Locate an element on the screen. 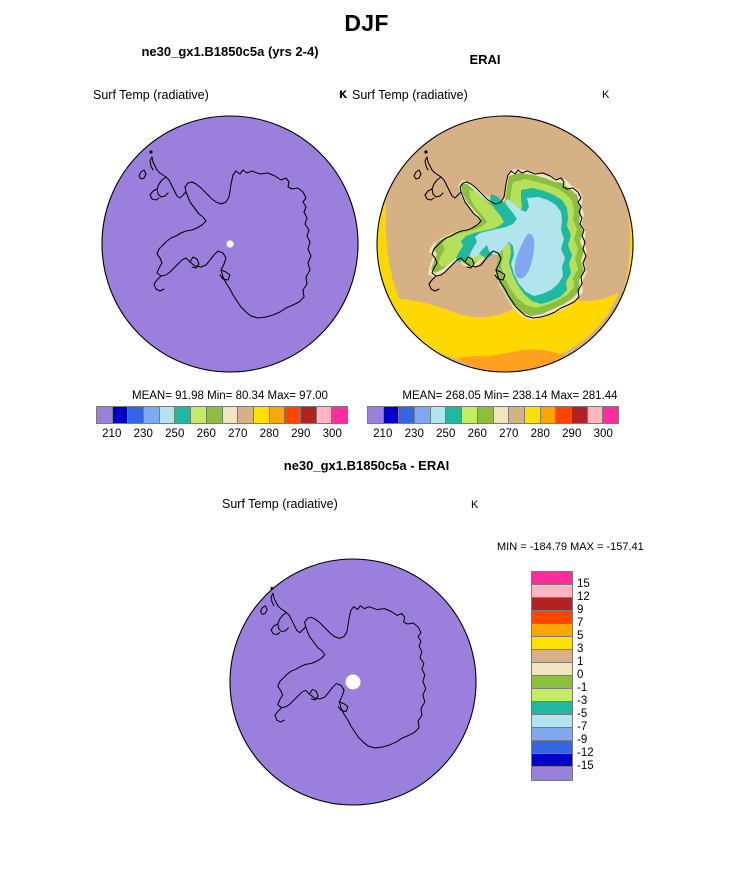 The height and width of the screenshot is (882, 733). colorbar-diff-swatches is located at coordinates (552, 676).